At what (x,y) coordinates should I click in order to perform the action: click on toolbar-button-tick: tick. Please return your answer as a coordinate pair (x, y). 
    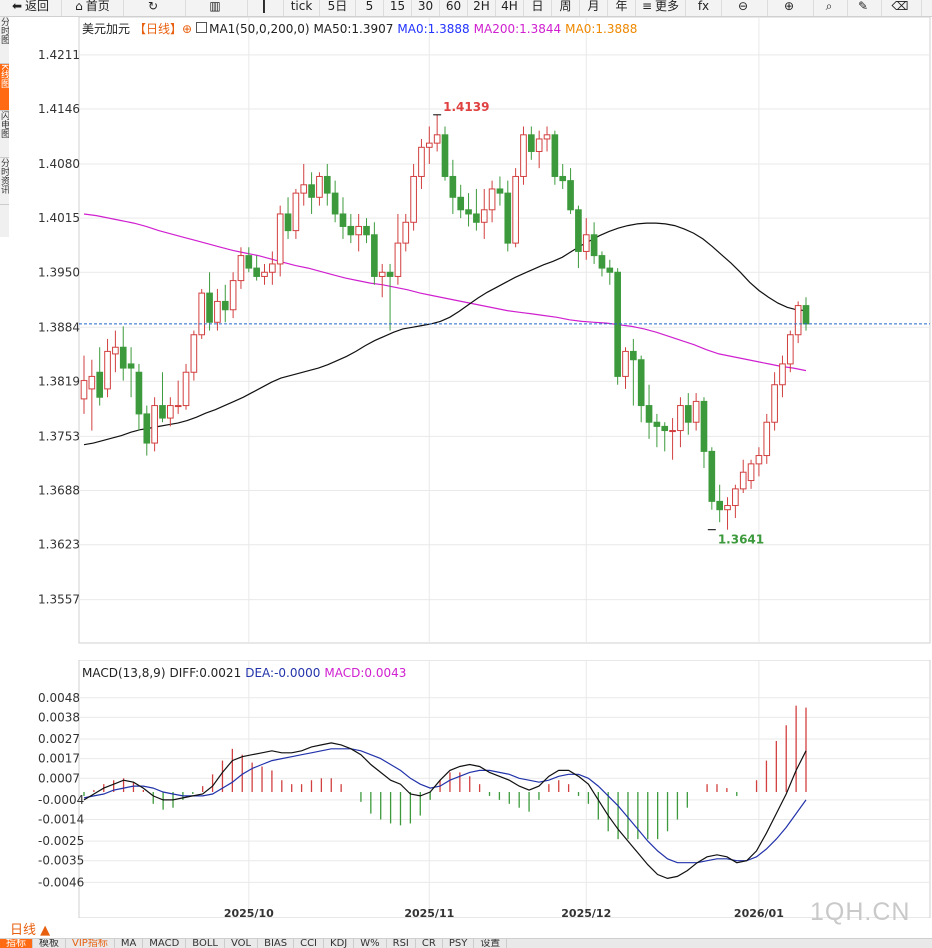
    Looking at the image, I should click on (302, 8).